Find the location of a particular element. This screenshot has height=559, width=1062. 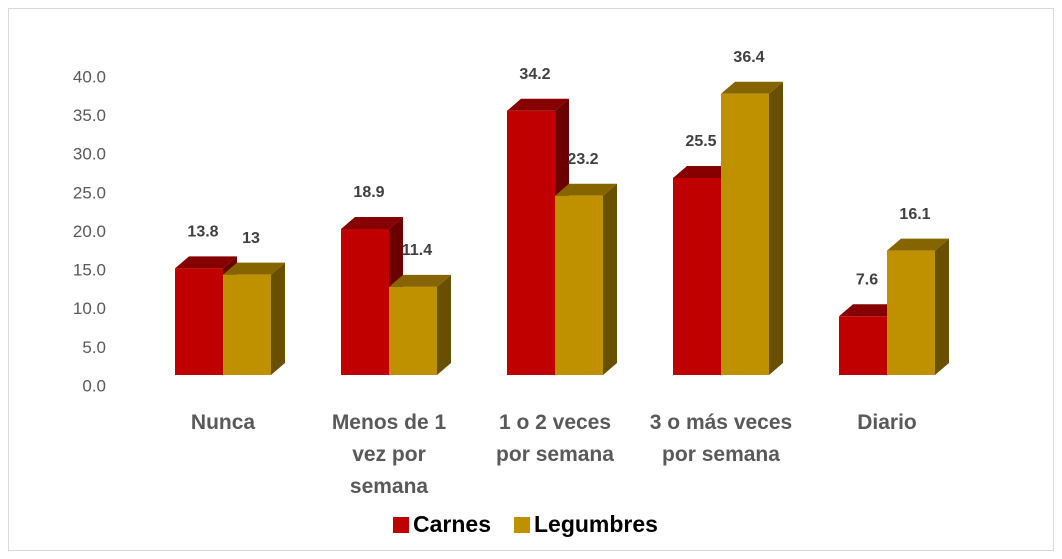

data-label: 13.8 is located at coordinates (202, 232).